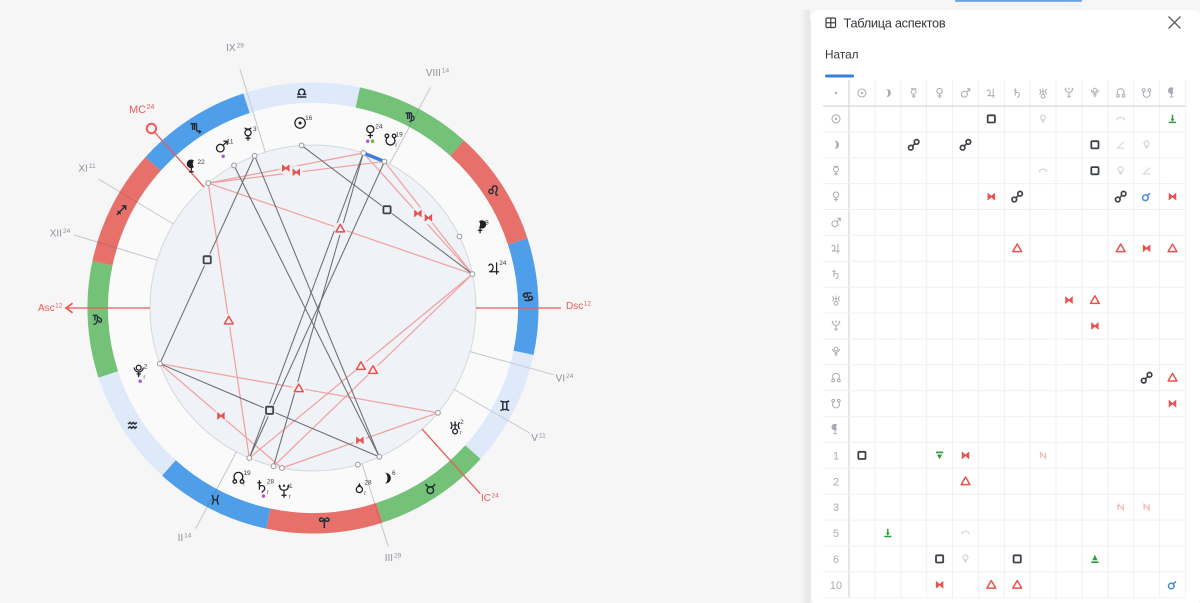 The width and height of the screenshot is (1200, 603). I want to click on svg-text: XI11, so click(87, 169).